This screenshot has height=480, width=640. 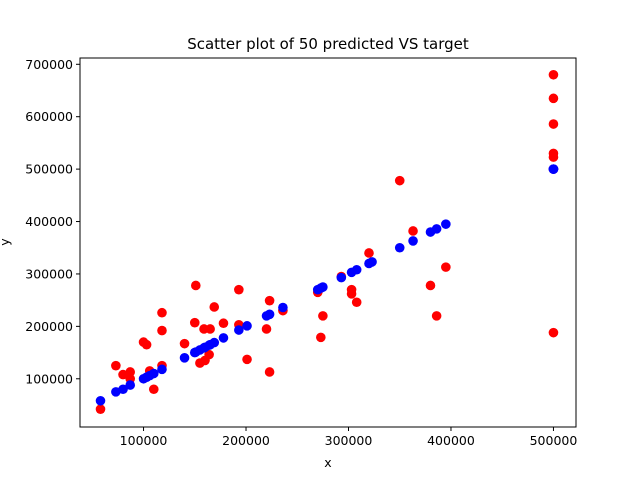 What do you see at coordinates (49, 64) in the screenshot?
I see `y-tick-label: 700000` at bounding box center [49, 64].